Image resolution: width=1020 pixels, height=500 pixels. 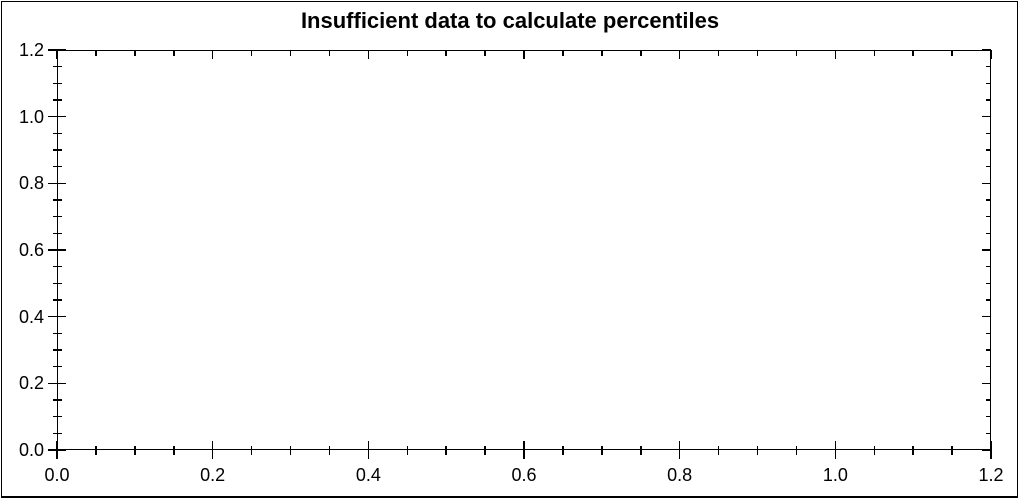 What do you see at coordinates (31, 116) in the screenshot?
I see `y-axis-tick-label: 1.0` at bounding box center [31, 116].